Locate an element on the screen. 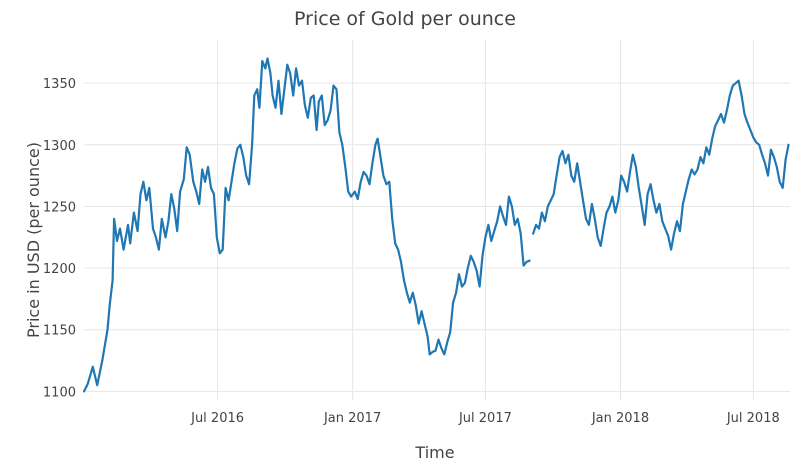 The width and height of the screenshot is (811, 472). x-tick-label: Jul 2016 is located at coordinates (217, 418).